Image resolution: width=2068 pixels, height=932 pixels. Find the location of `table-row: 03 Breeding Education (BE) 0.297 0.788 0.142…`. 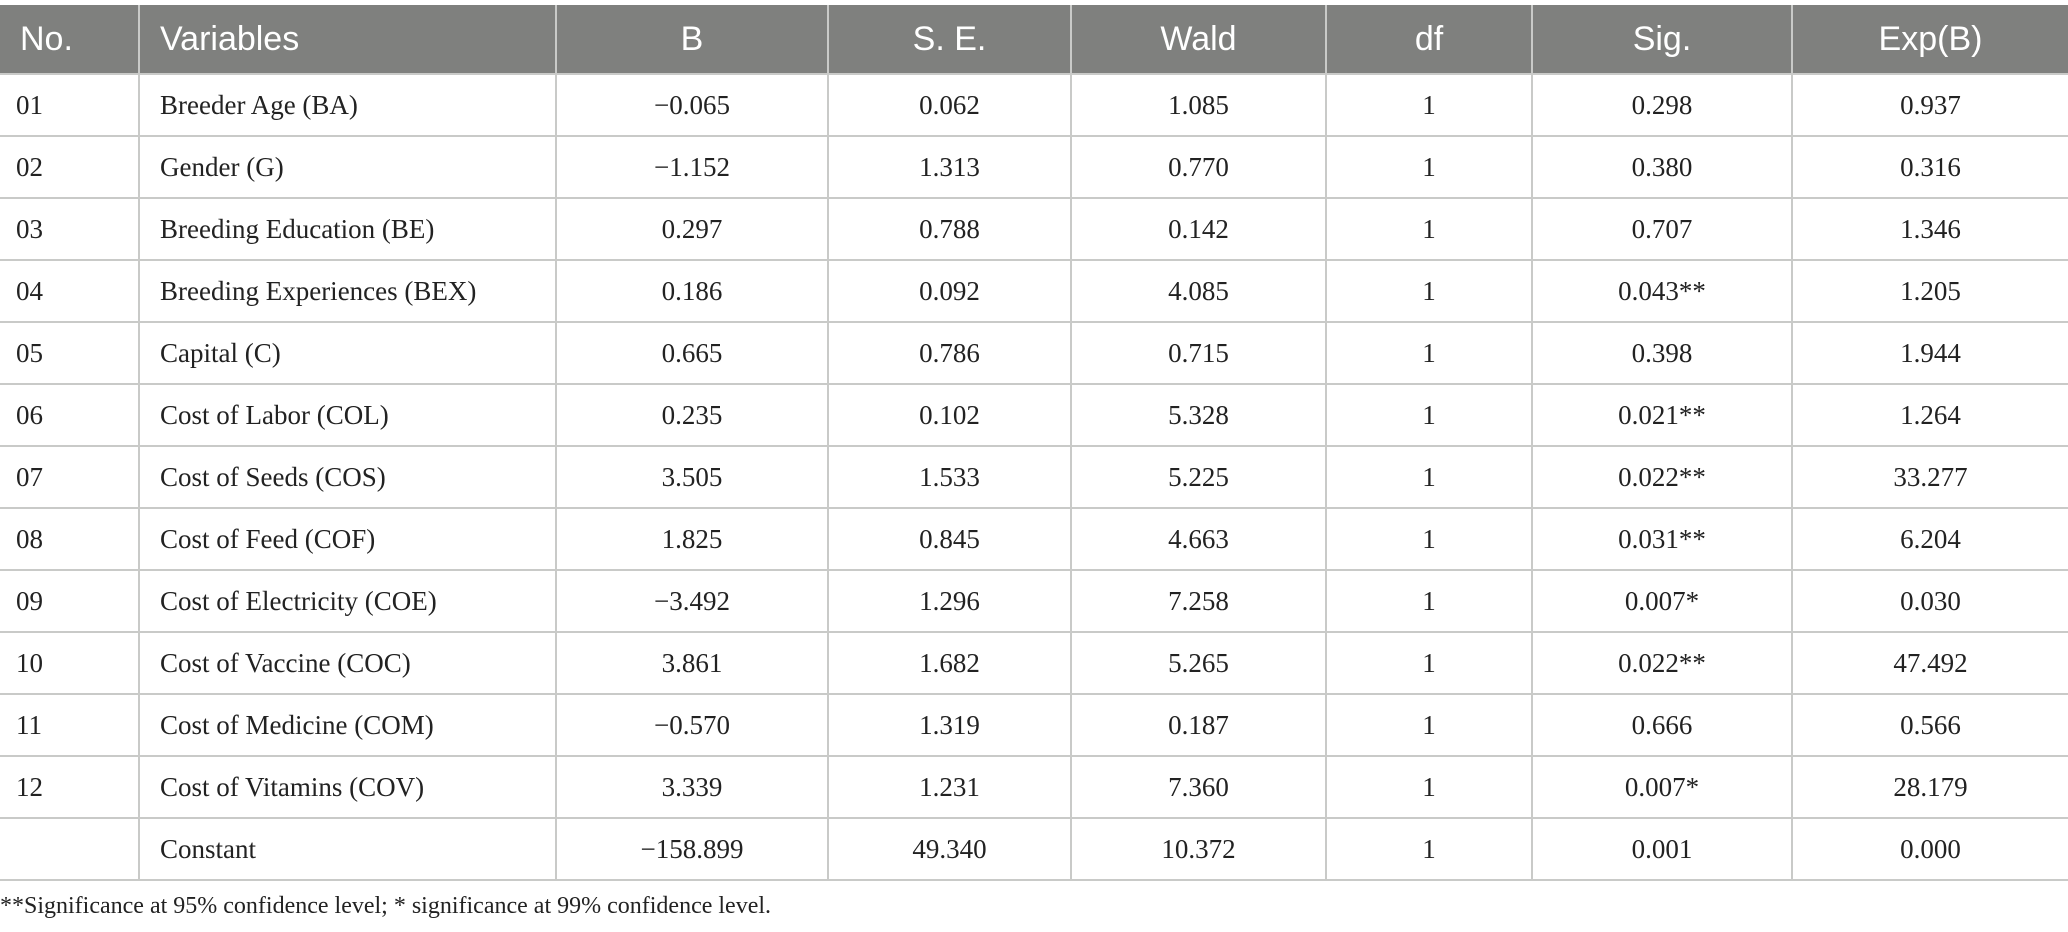

table-row: 03 Breeding Education (BE) 0.297 0.788 0.142… is located at coordinates (1034, 229).